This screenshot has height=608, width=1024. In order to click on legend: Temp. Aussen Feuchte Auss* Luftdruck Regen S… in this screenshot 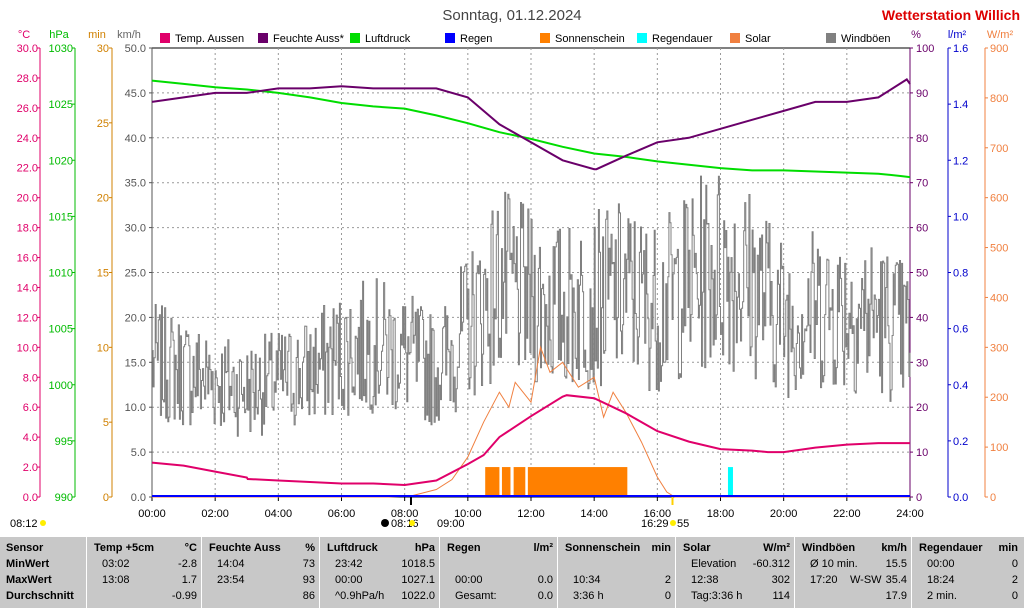, I will do `click(525, 39)`.